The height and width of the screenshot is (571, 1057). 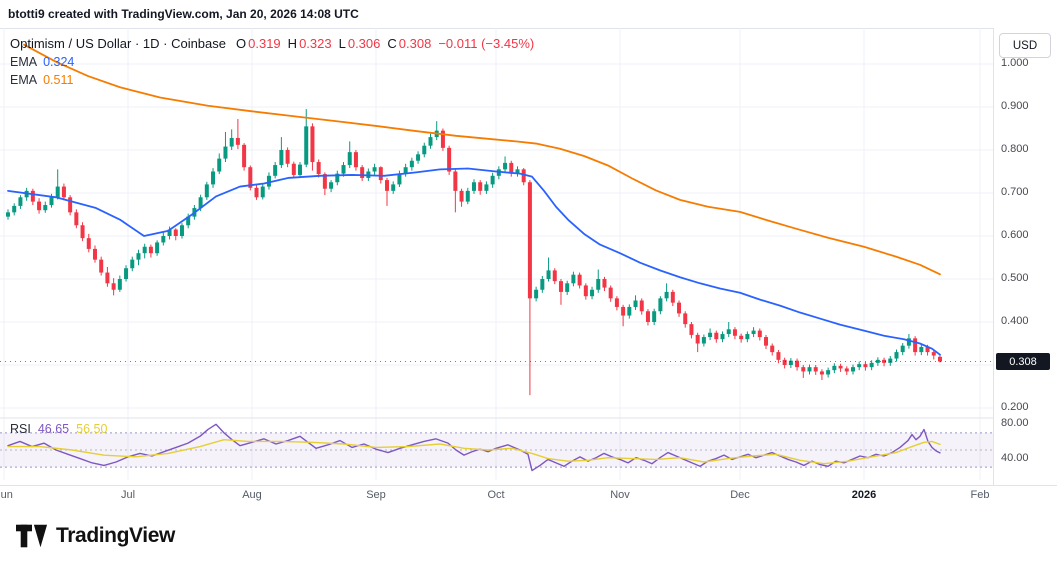 What do you see at coordinates (59, 62) in the screenshot?
I see `ema-fast-value: 0.324` at bounding box center [59, 62].